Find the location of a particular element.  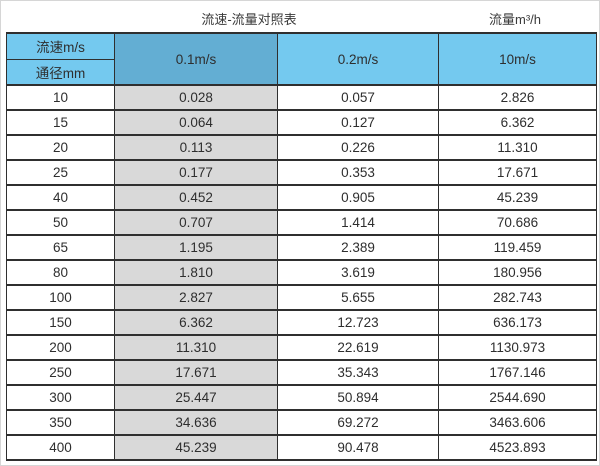

cell-diameter: 80 is located at coordinates (60, 272).